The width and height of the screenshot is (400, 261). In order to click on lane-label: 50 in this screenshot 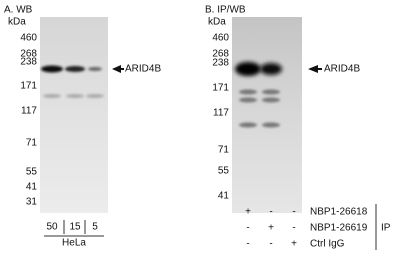, I will do `click(52, 227)`.